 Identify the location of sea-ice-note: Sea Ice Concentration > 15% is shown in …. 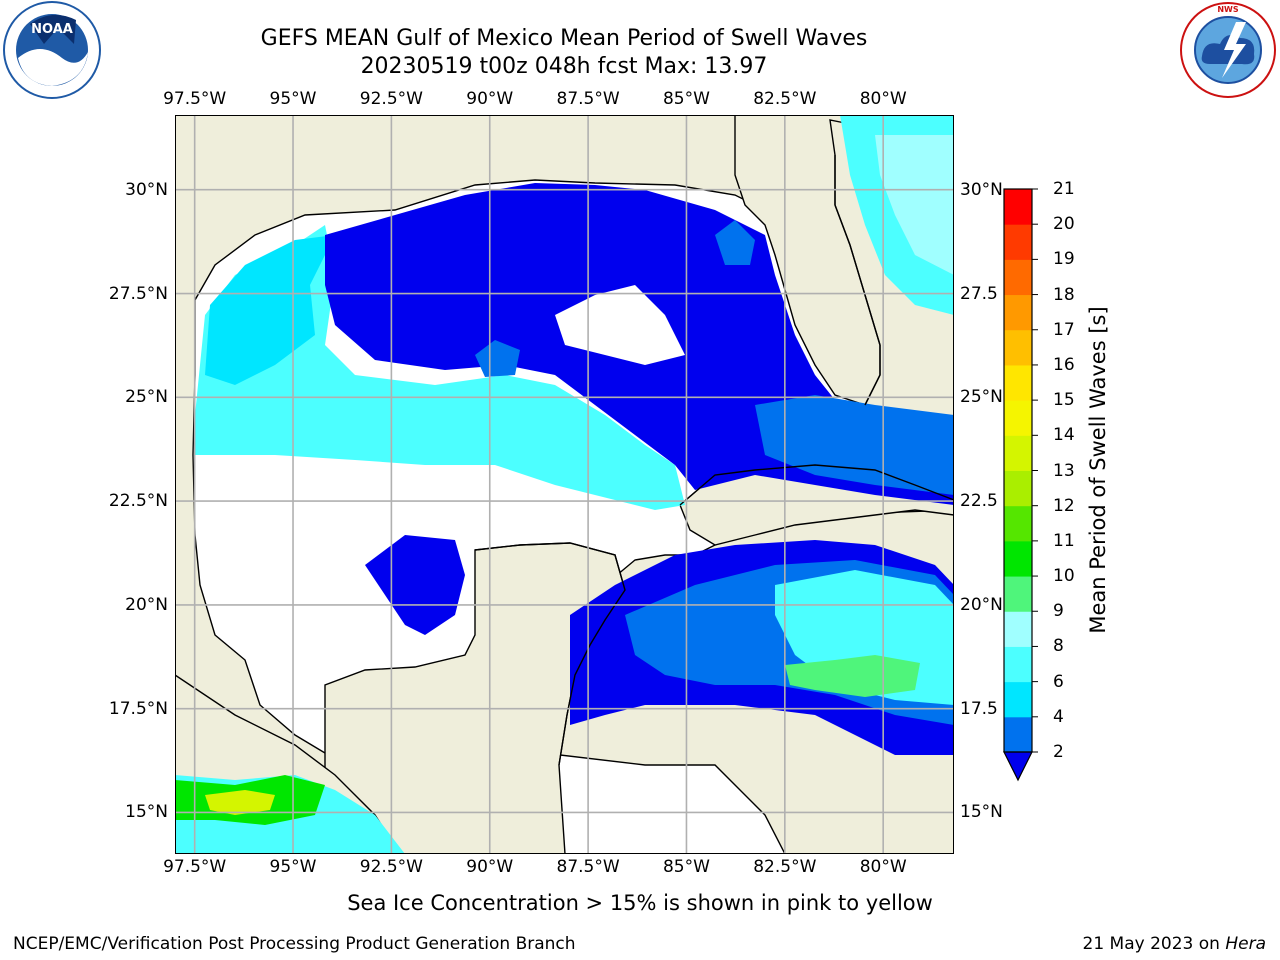
(640, 903).